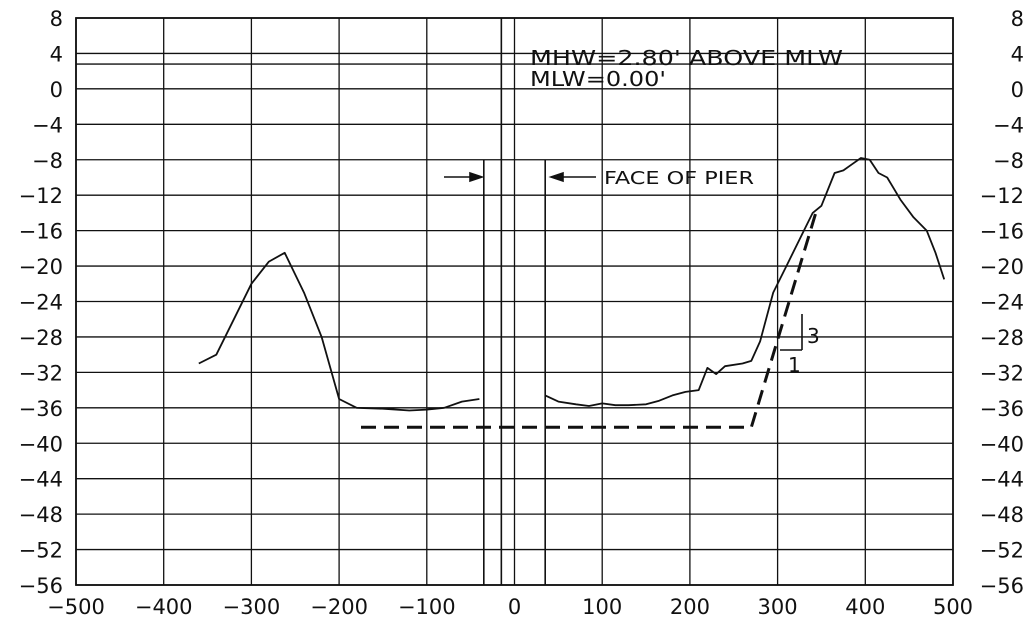 The width and height of the screenshot is (1029, 629). Describe the element at coordinates (47, 161) in the screenshot. I see `y-tick-label-left-4: −8` at that location.